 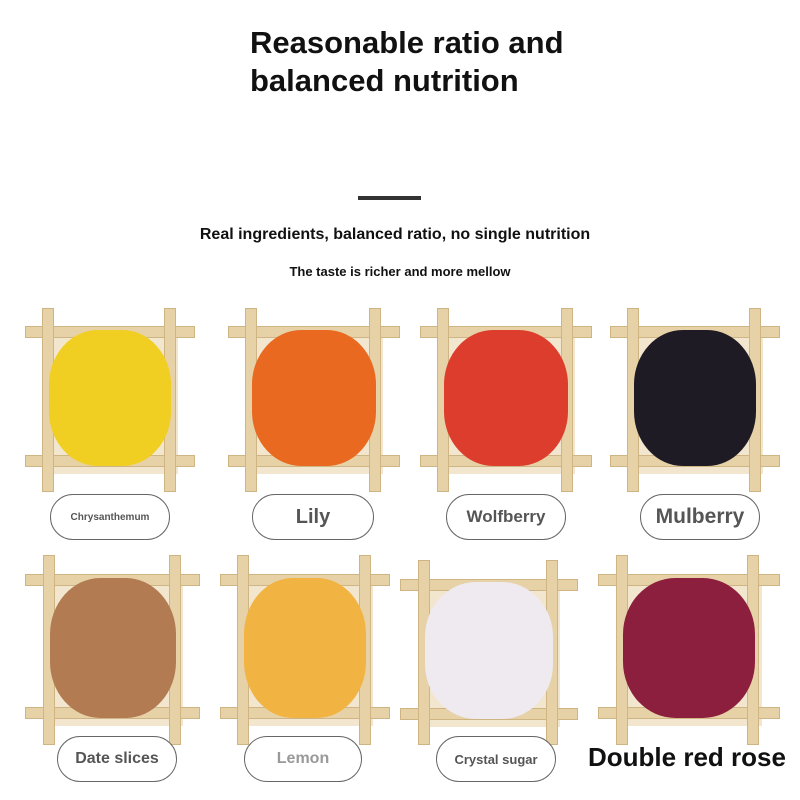 I want to click on ingredient-label: Date slices, so click(x=117, y=759).